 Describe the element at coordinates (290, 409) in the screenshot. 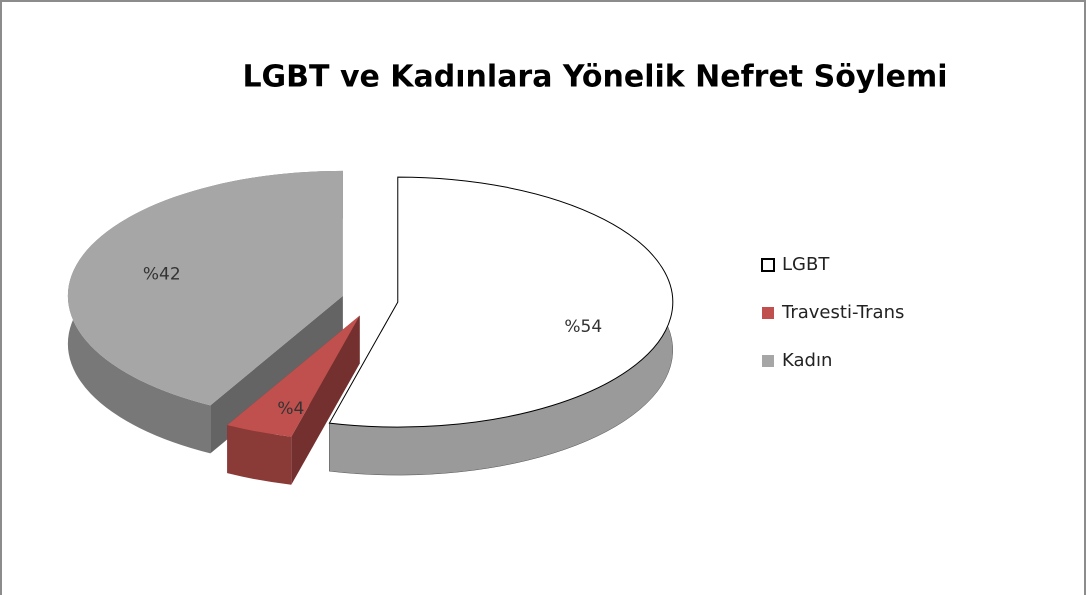

I see `data-label: %4` at that location.